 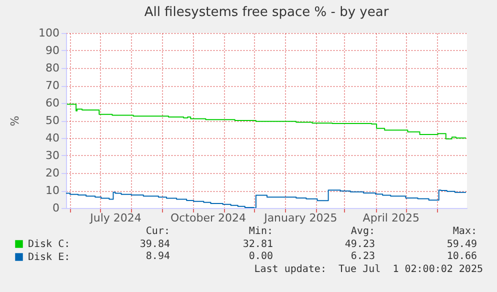 I want to click on text: 49.23, so click(x=359, y=244).